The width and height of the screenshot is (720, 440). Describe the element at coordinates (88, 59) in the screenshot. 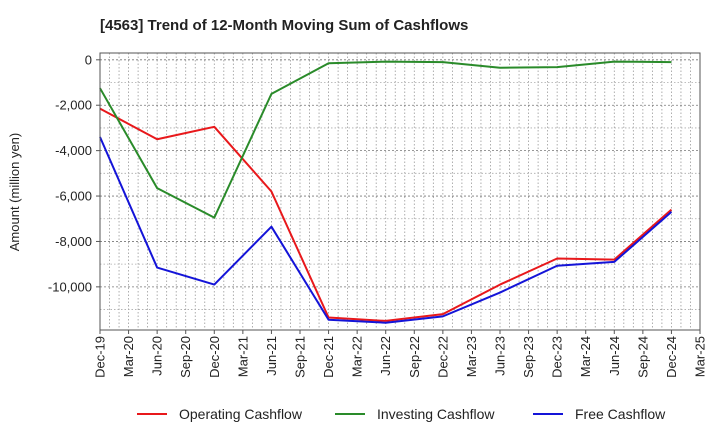

I see `y-tick-label: 0` at that location.